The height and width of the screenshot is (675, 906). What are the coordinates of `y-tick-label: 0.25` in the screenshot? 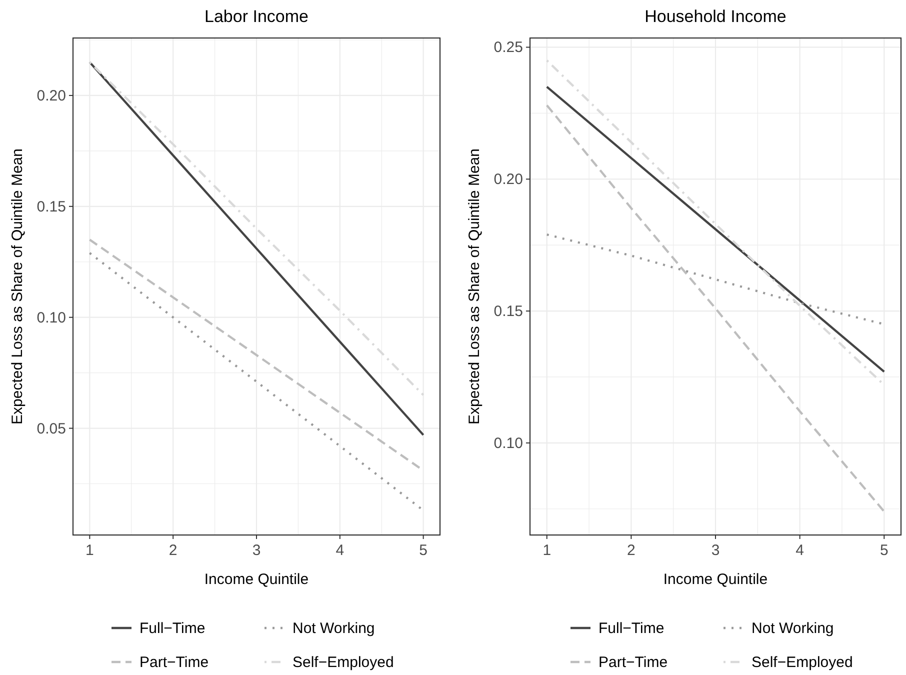 It's located at (508, 47).